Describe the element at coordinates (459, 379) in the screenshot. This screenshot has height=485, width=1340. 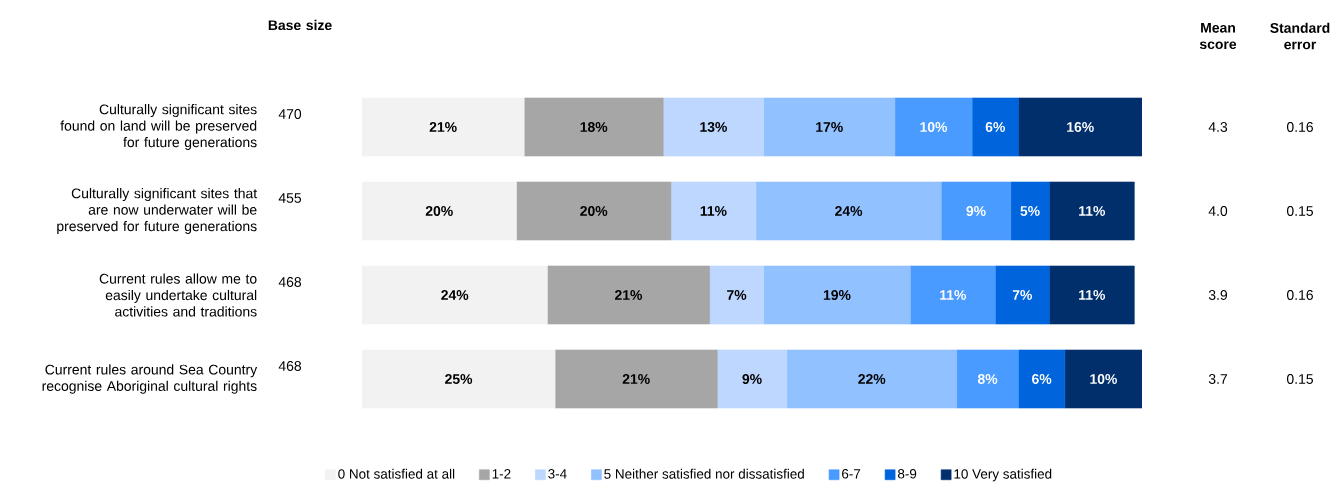
I see `data-label: 25%` at that location.